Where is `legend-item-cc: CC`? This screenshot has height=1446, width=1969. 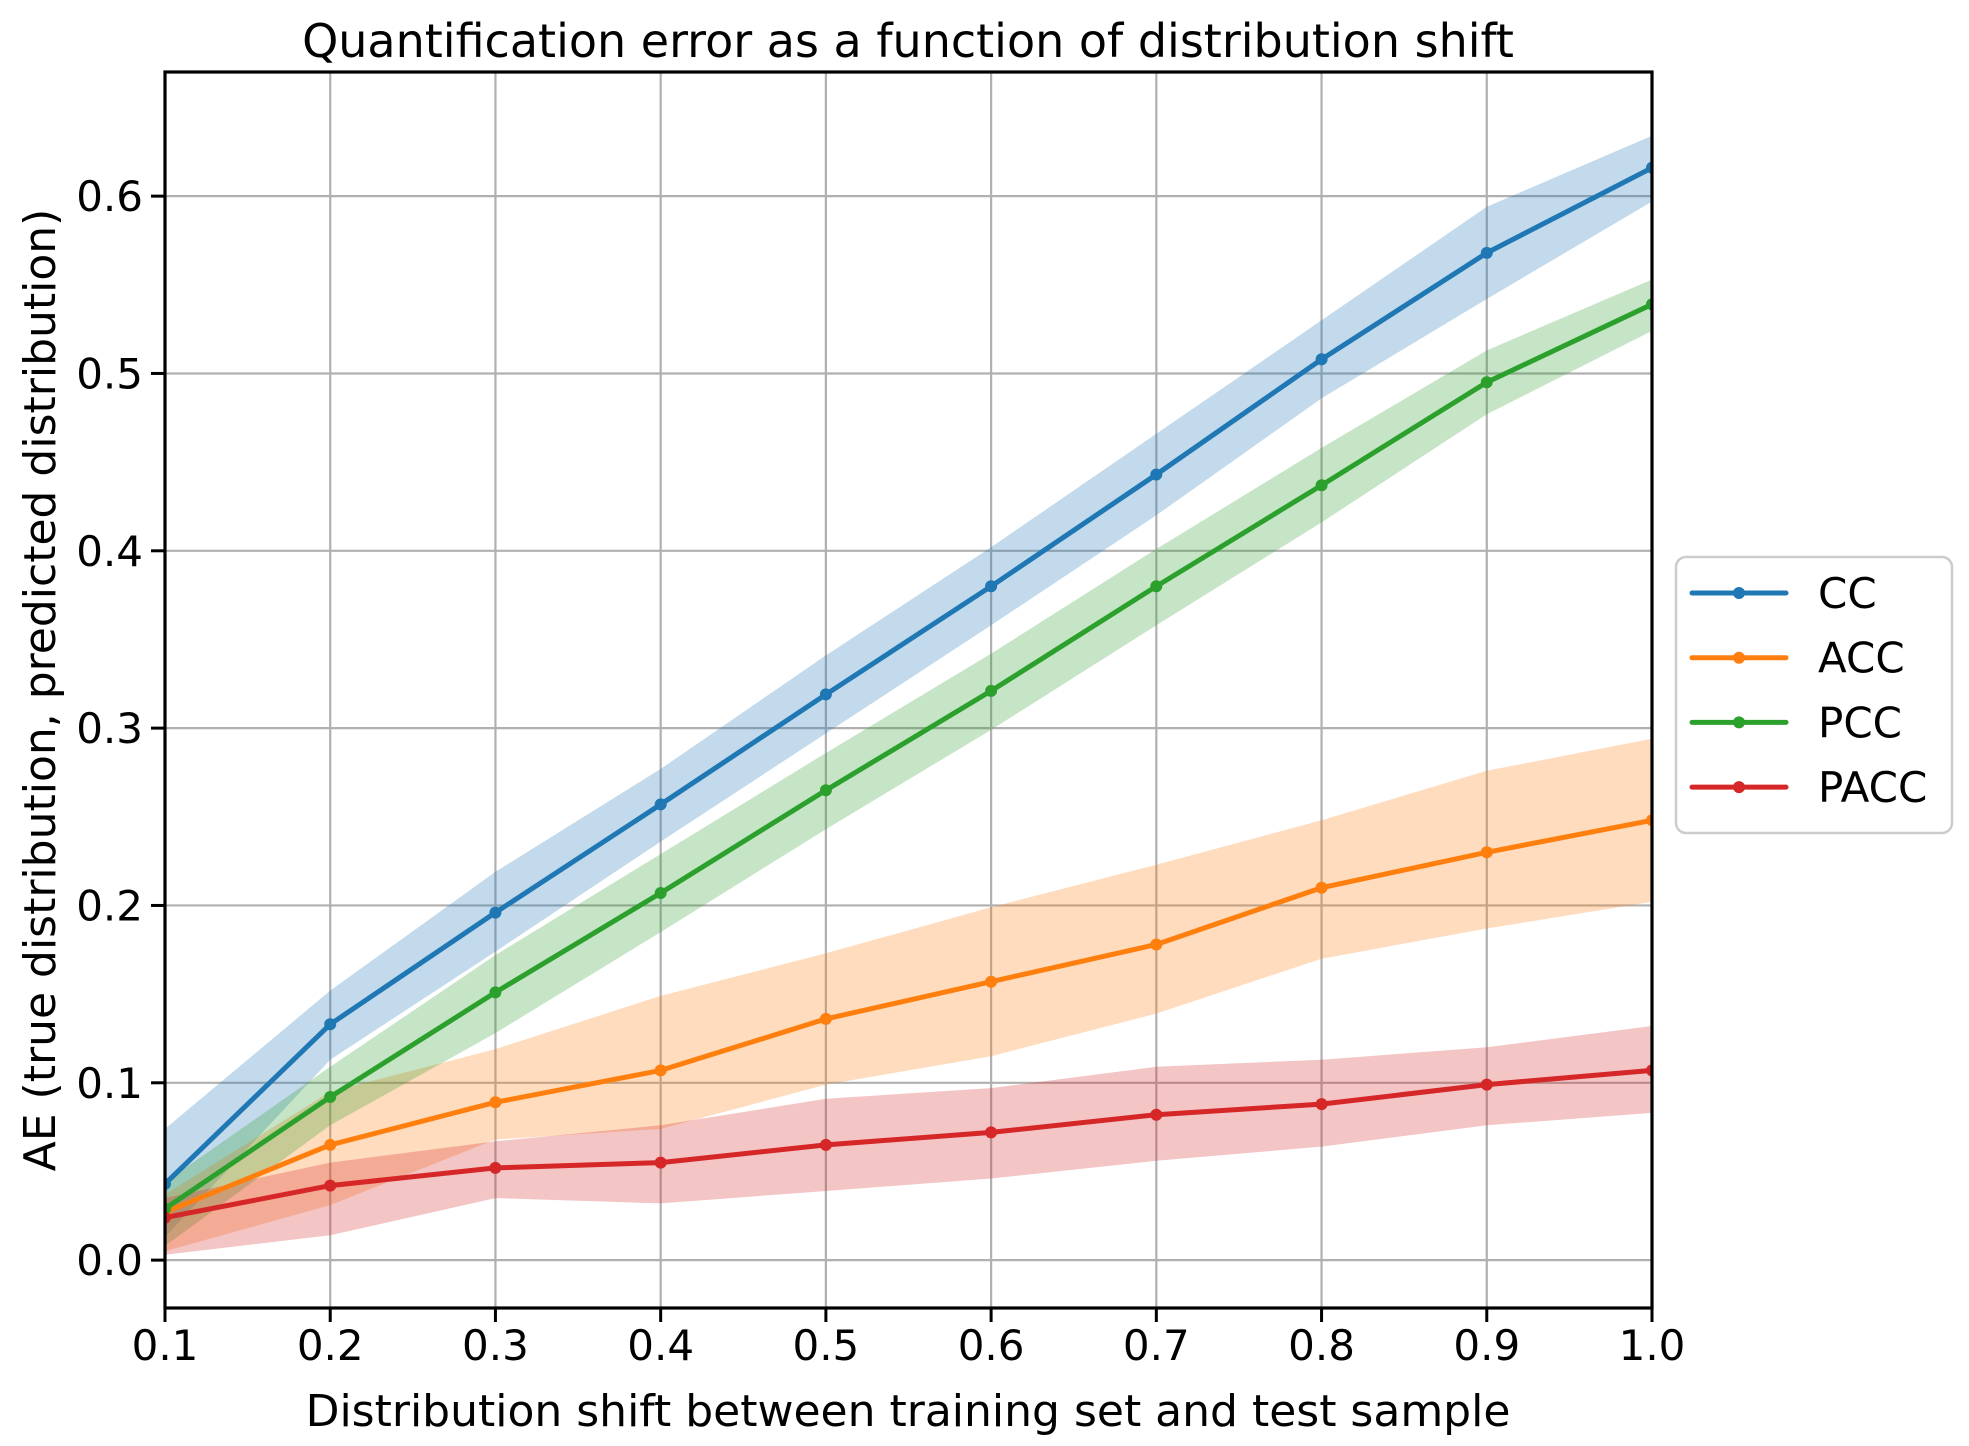 legend-item-cc: CC is located at coordinates (1783, 593).